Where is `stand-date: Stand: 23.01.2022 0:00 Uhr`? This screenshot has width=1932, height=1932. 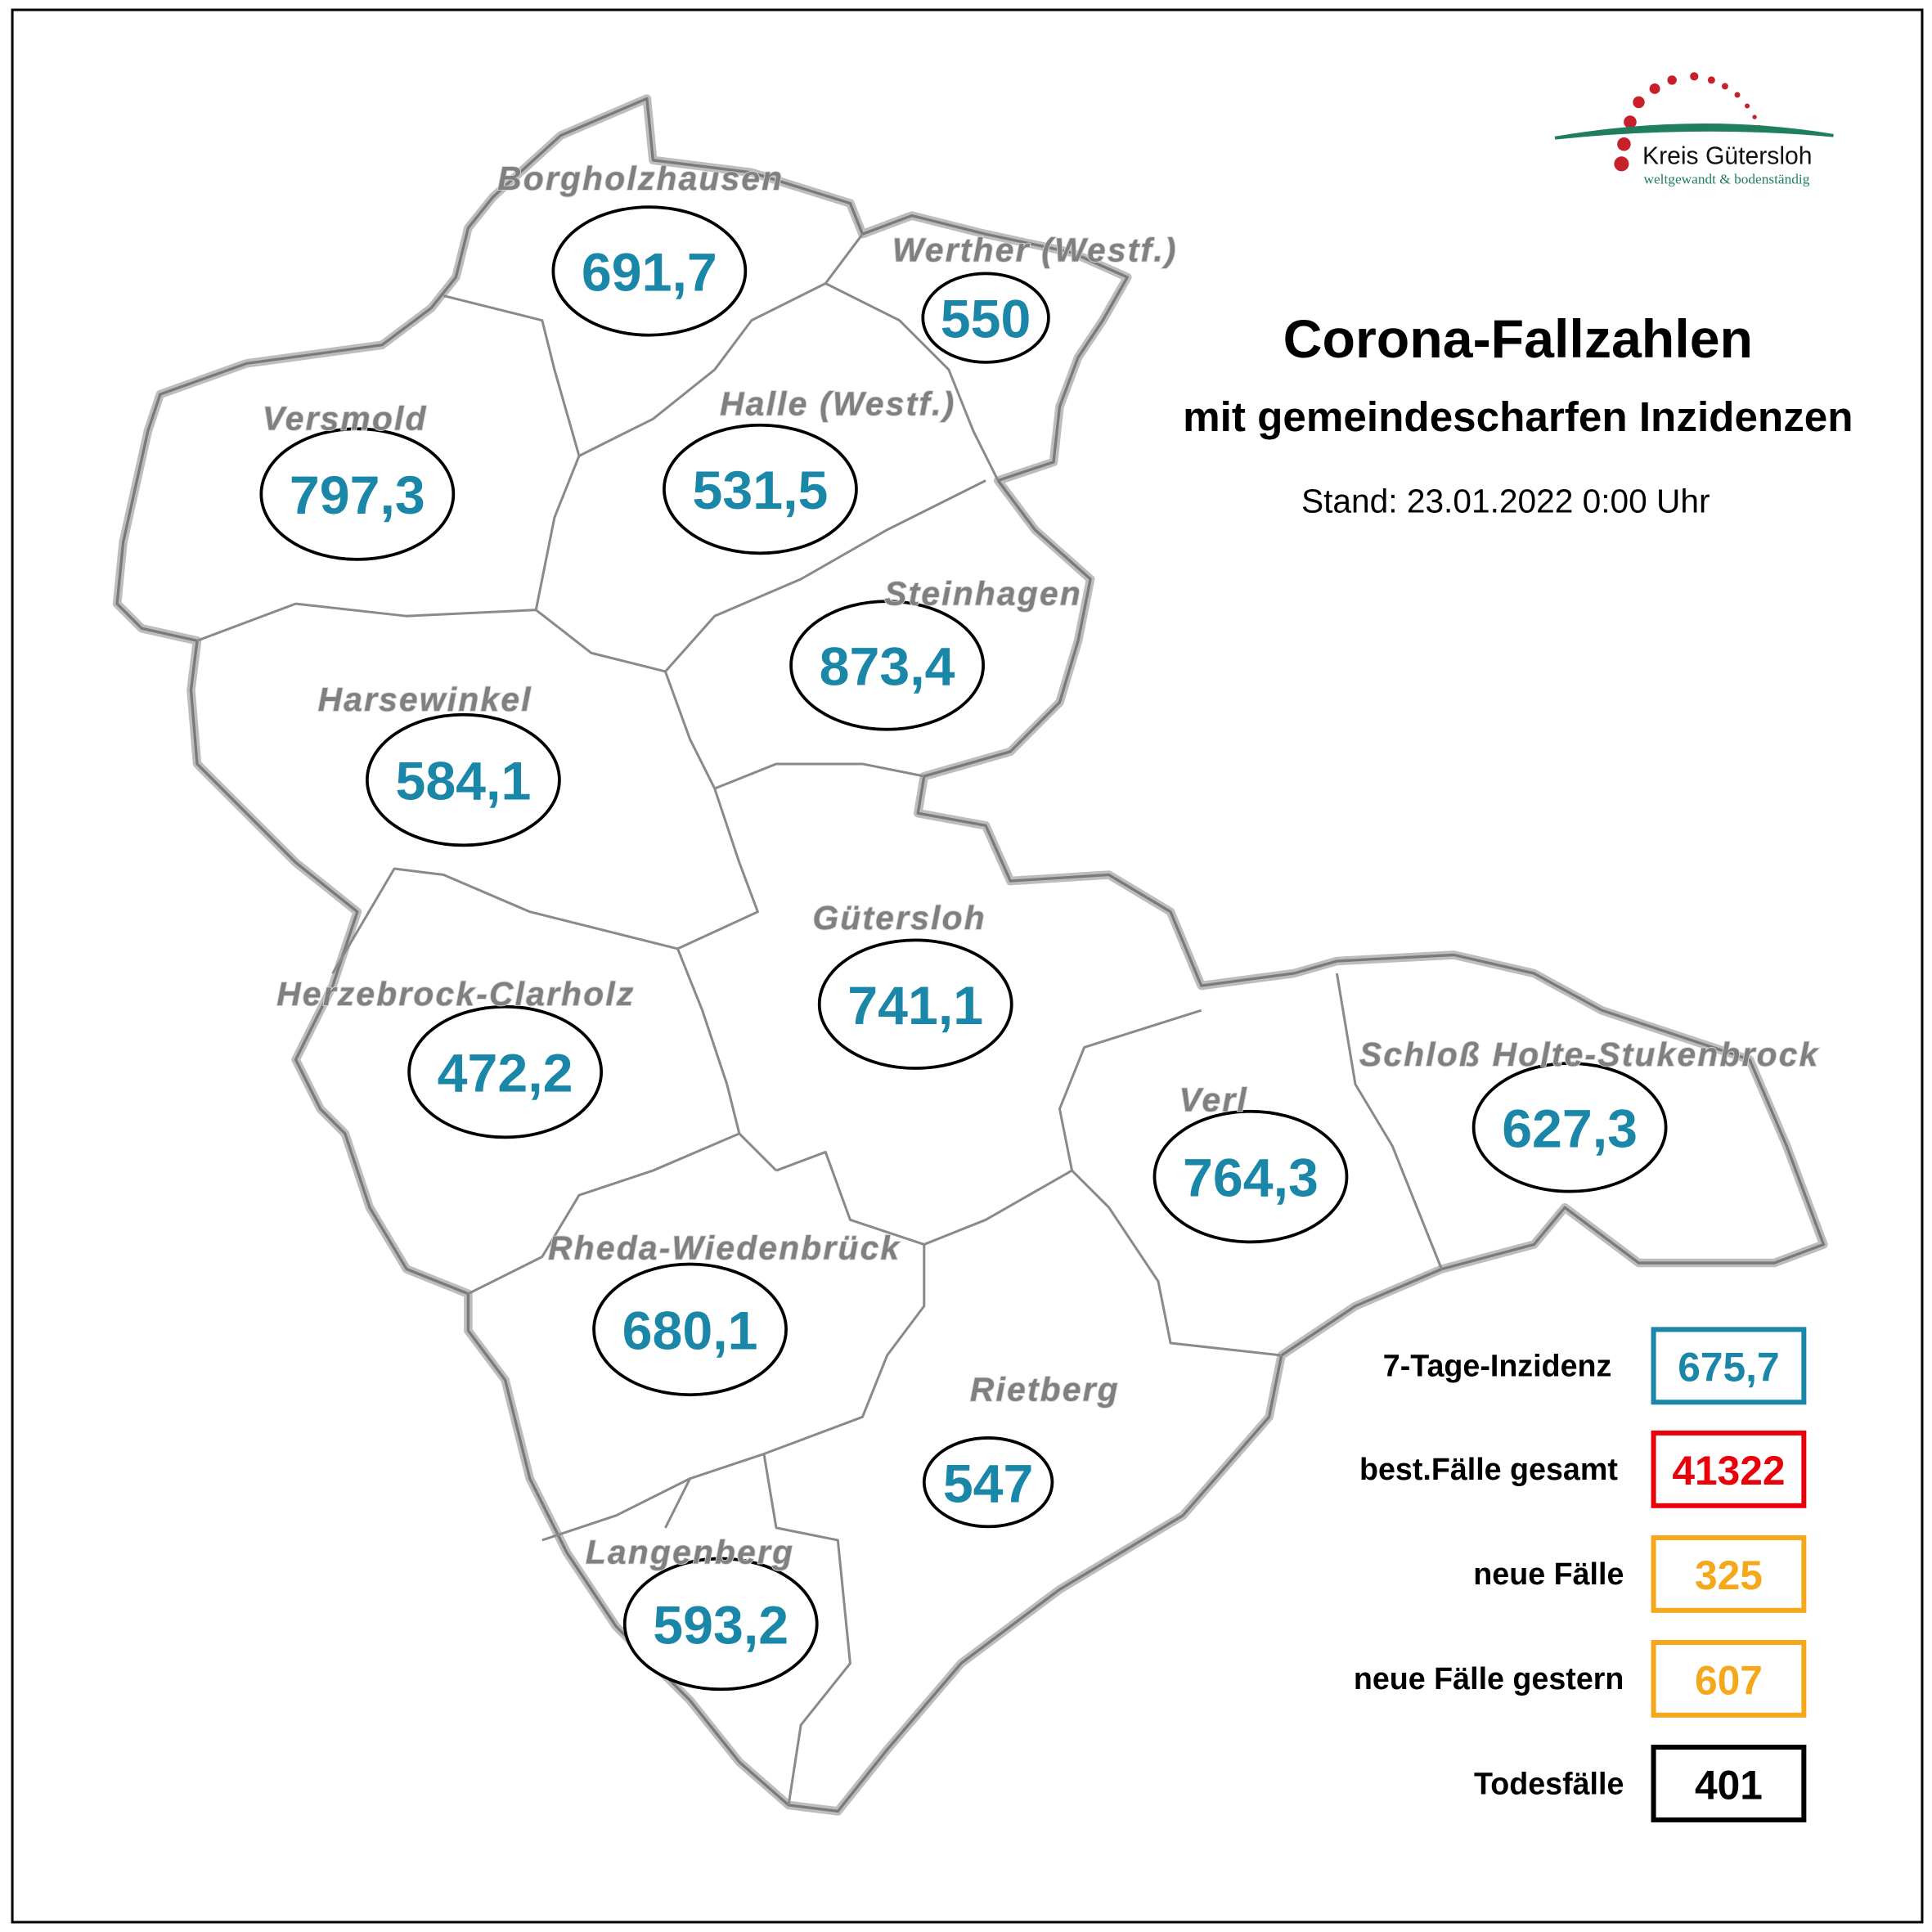 stand-date: Stand: 23.01.2022 0:00 Uhr is located at coordinates (1505, 502).